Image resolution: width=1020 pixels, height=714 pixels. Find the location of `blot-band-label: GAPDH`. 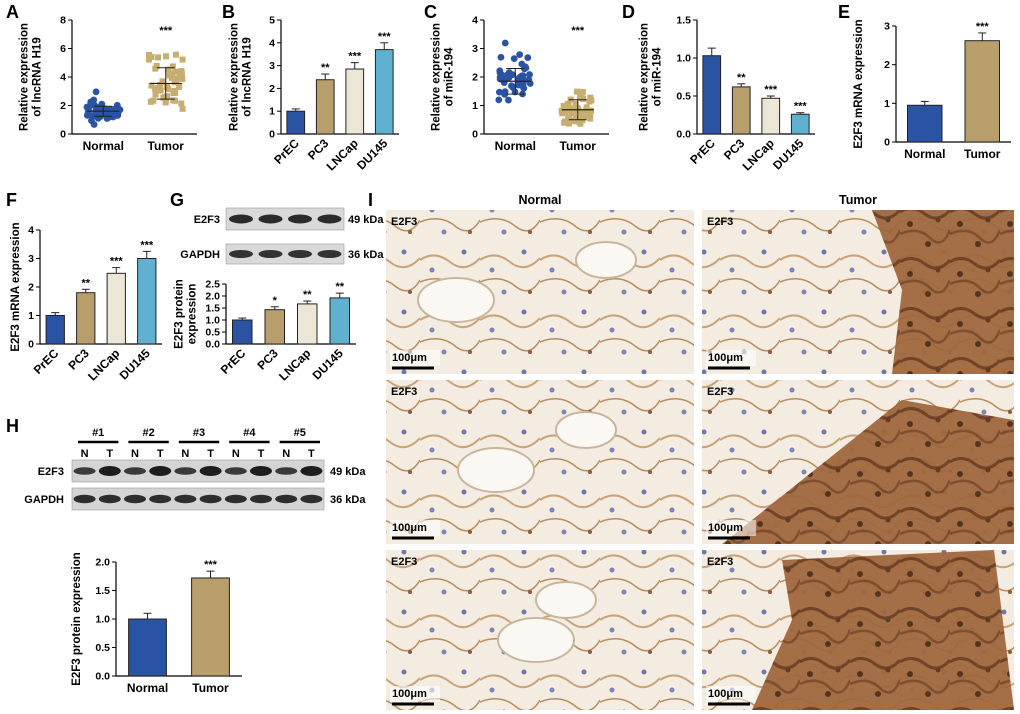

blot-band-label: GAPDH is located at coordinates (44, 500).